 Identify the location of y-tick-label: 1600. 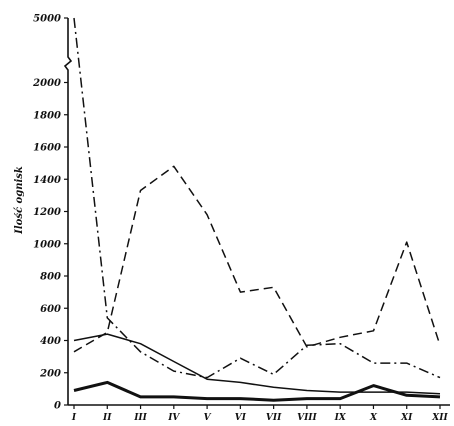
(47, 148).